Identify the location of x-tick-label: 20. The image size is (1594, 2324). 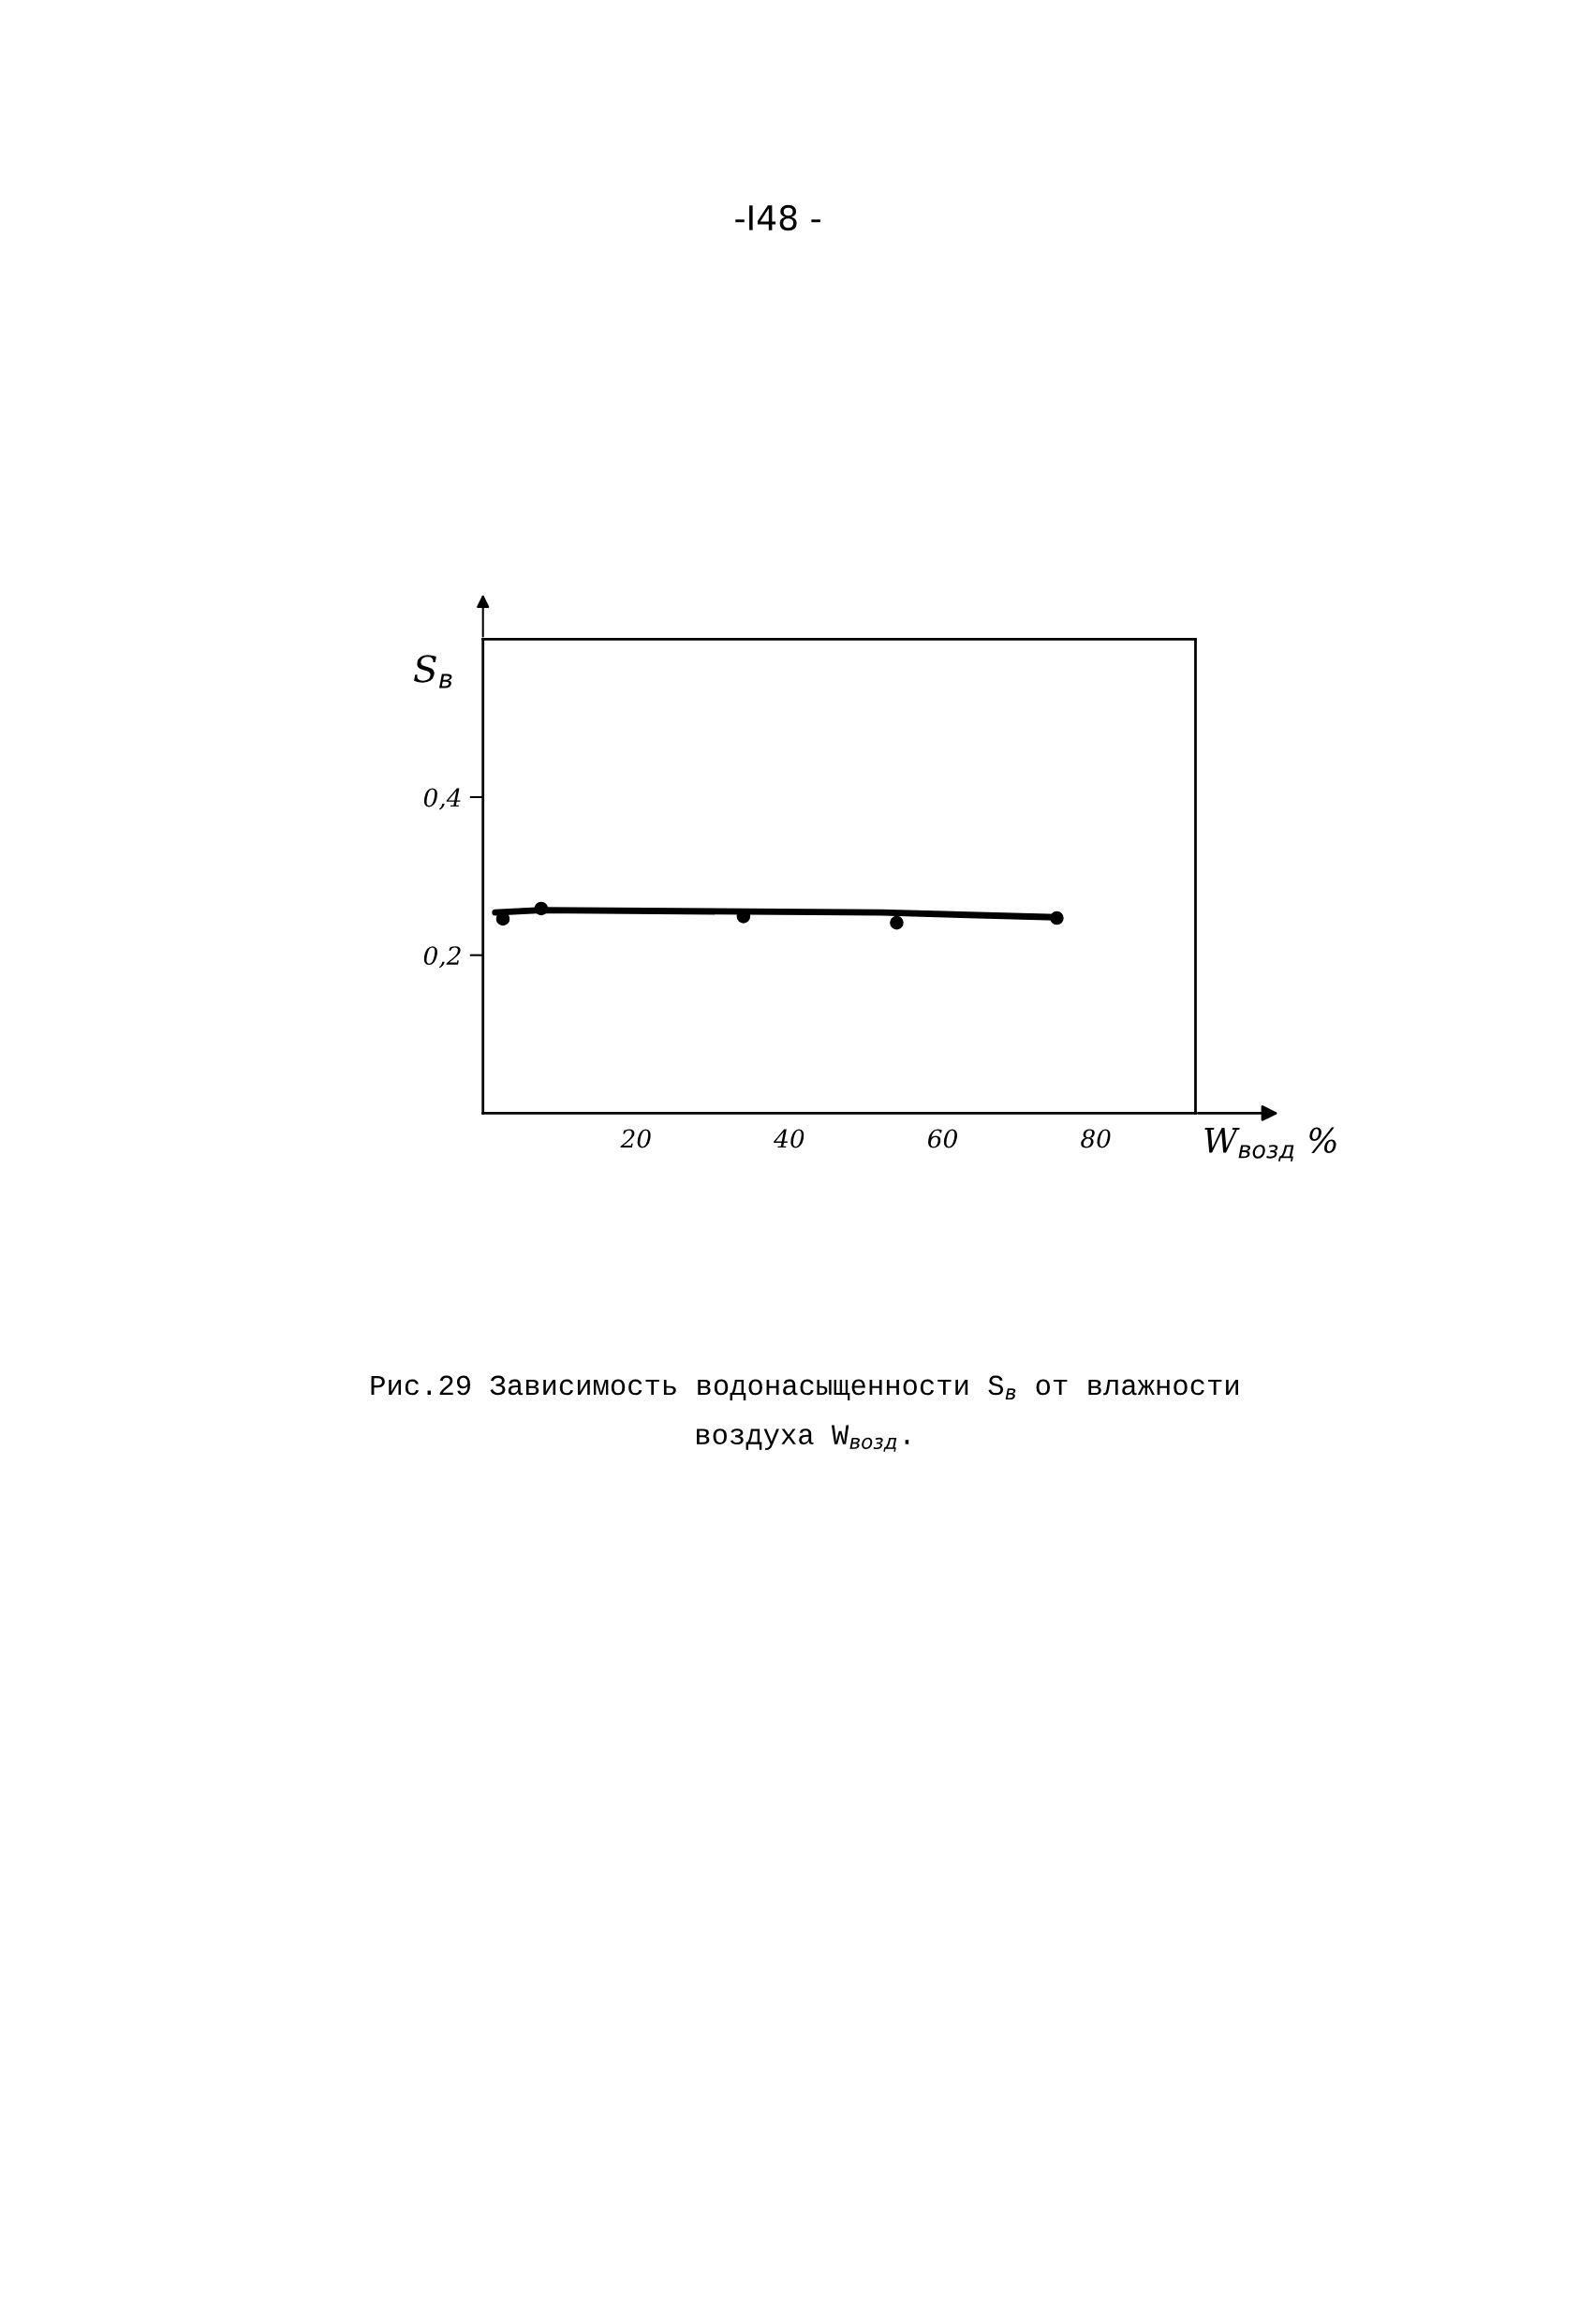
(635, 1138).